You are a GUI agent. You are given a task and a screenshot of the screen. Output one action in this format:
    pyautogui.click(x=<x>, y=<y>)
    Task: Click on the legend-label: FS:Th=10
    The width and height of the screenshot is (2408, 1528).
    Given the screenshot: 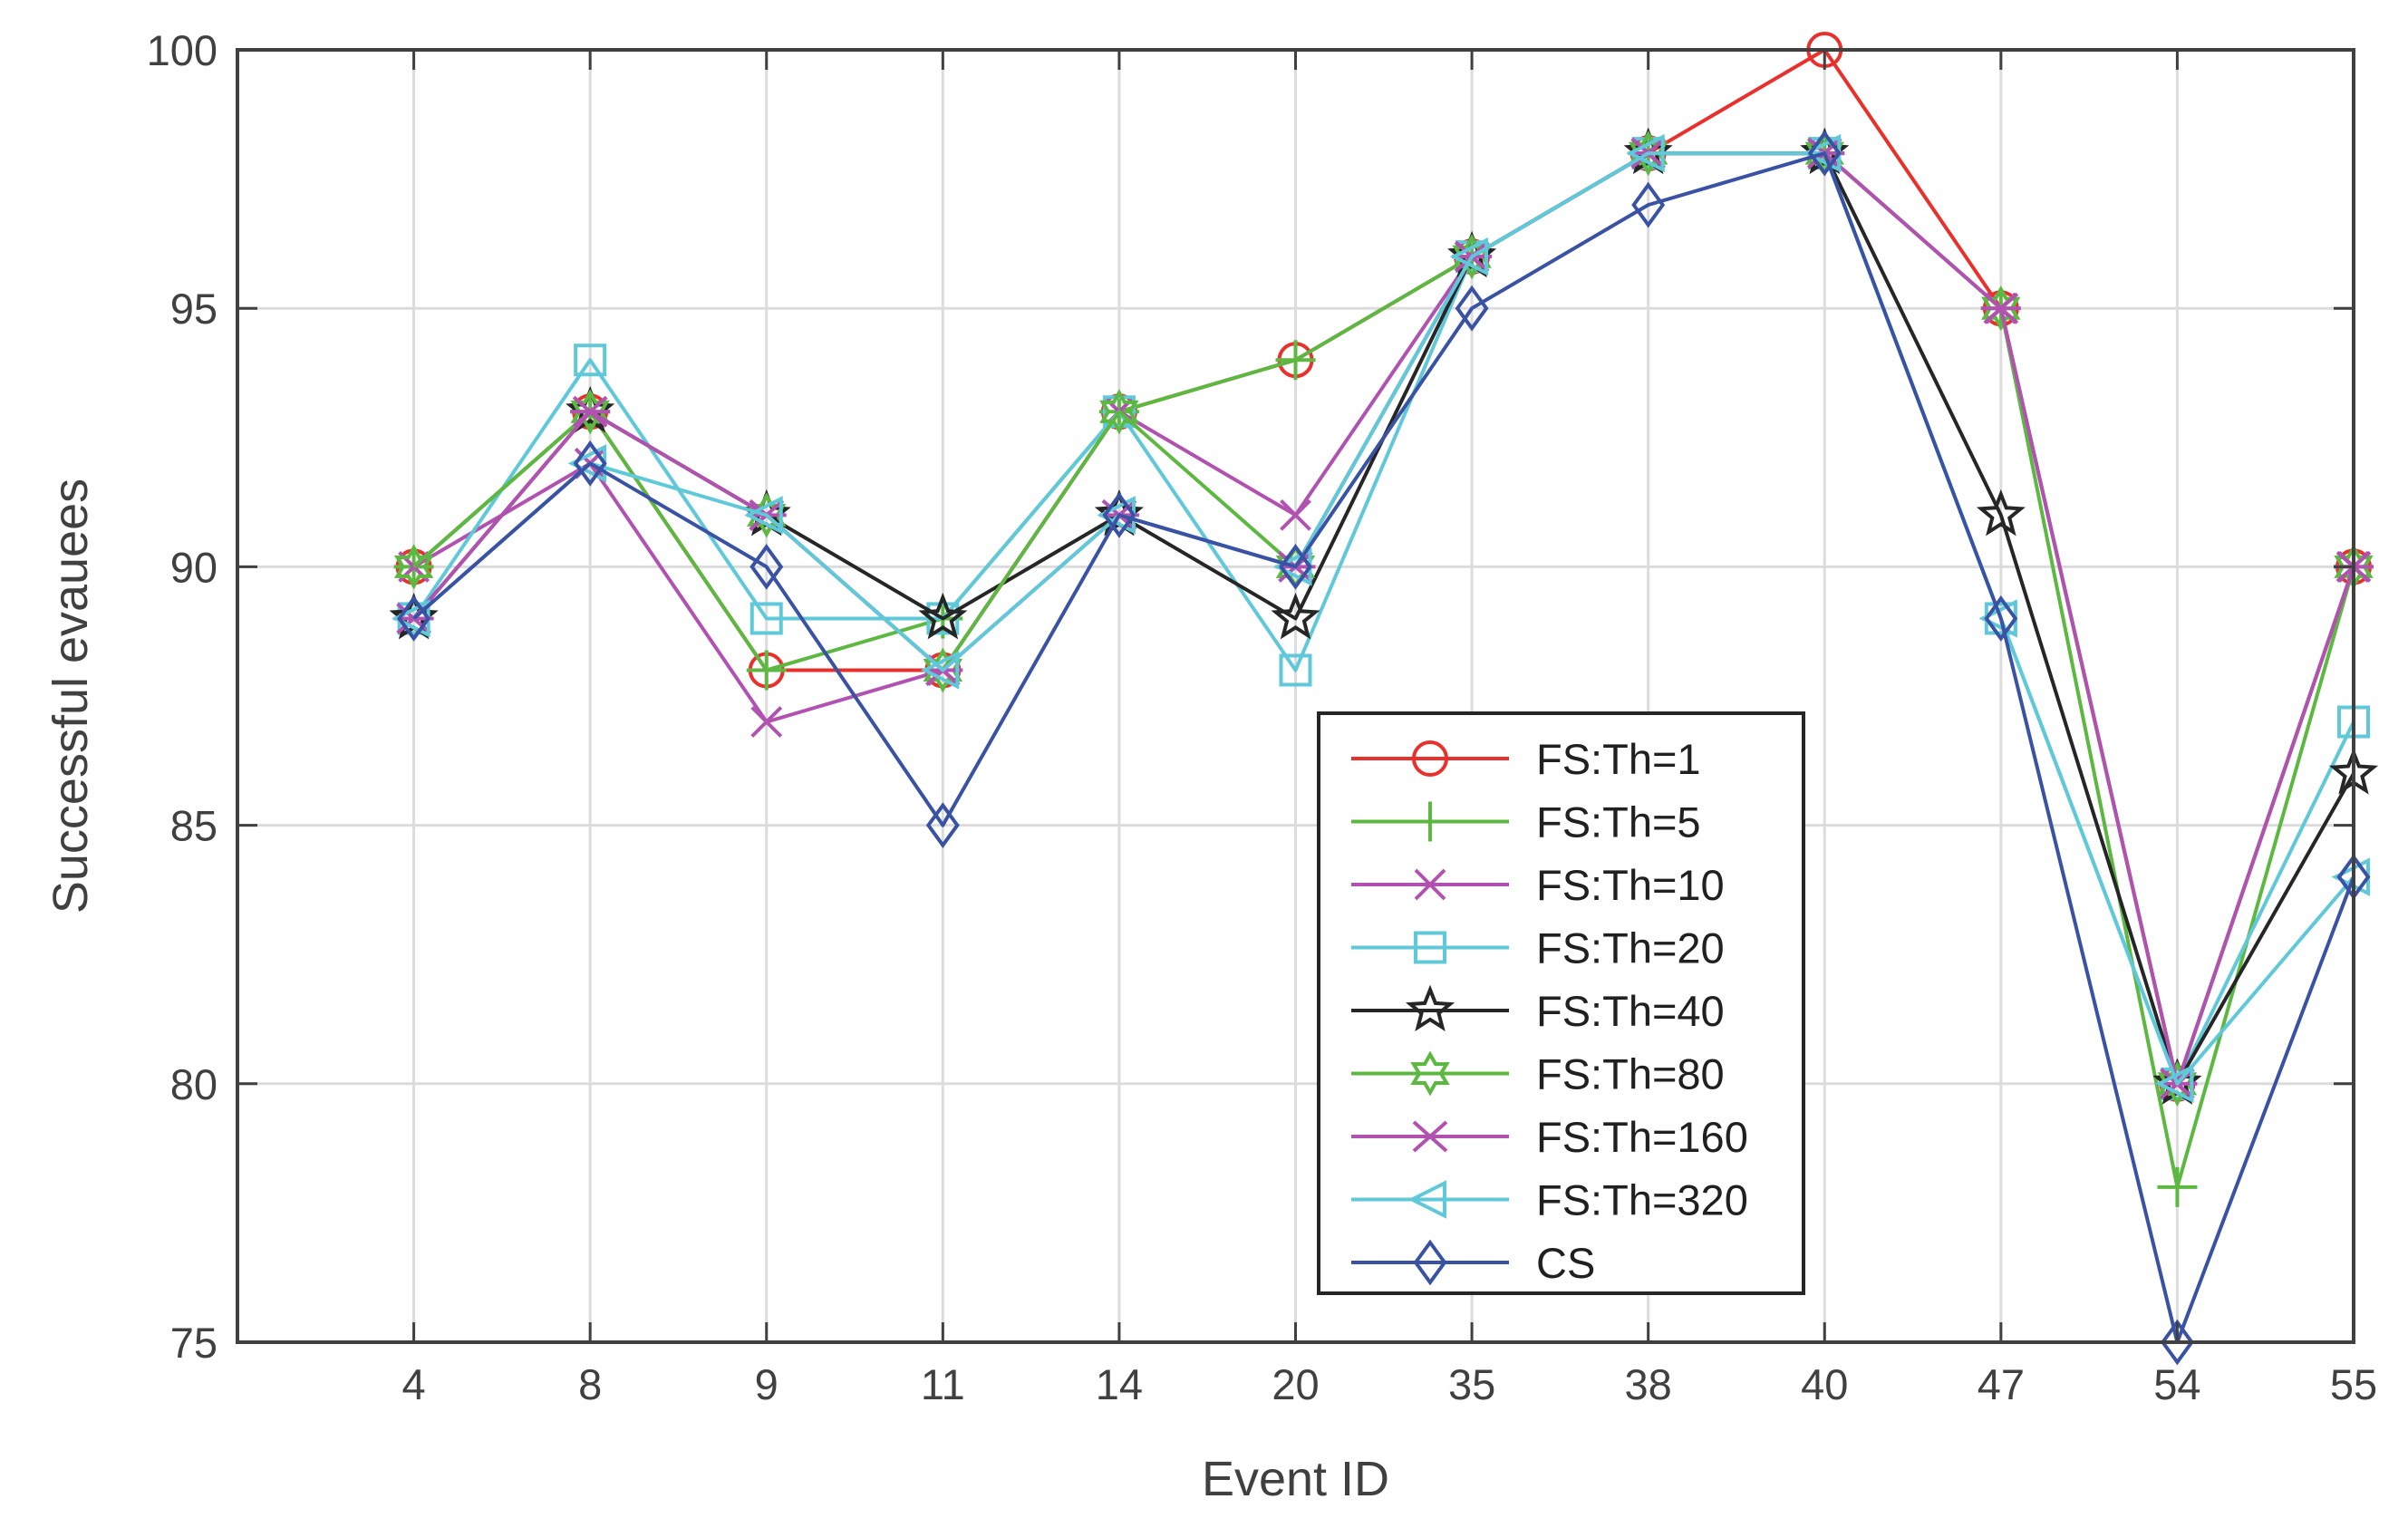 What is the action you would take?
    pyautogui.click(x=1630, y=885)
    